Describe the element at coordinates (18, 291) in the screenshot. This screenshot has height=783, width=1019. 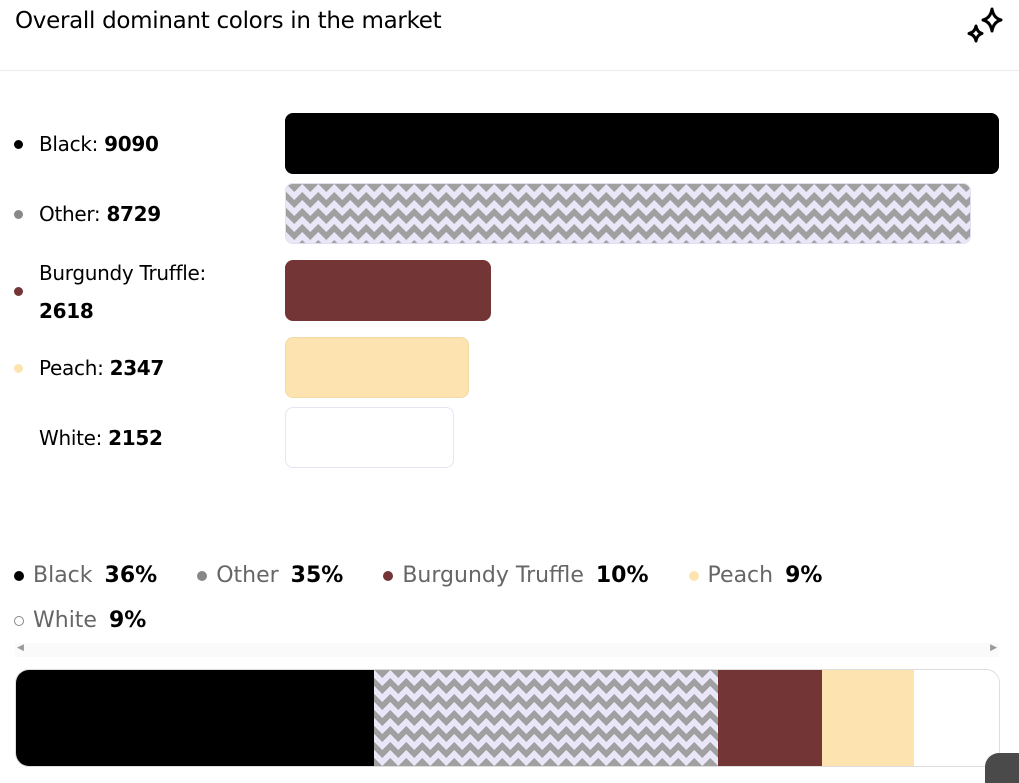
I see `dot-burgundy-truffle` at that location.